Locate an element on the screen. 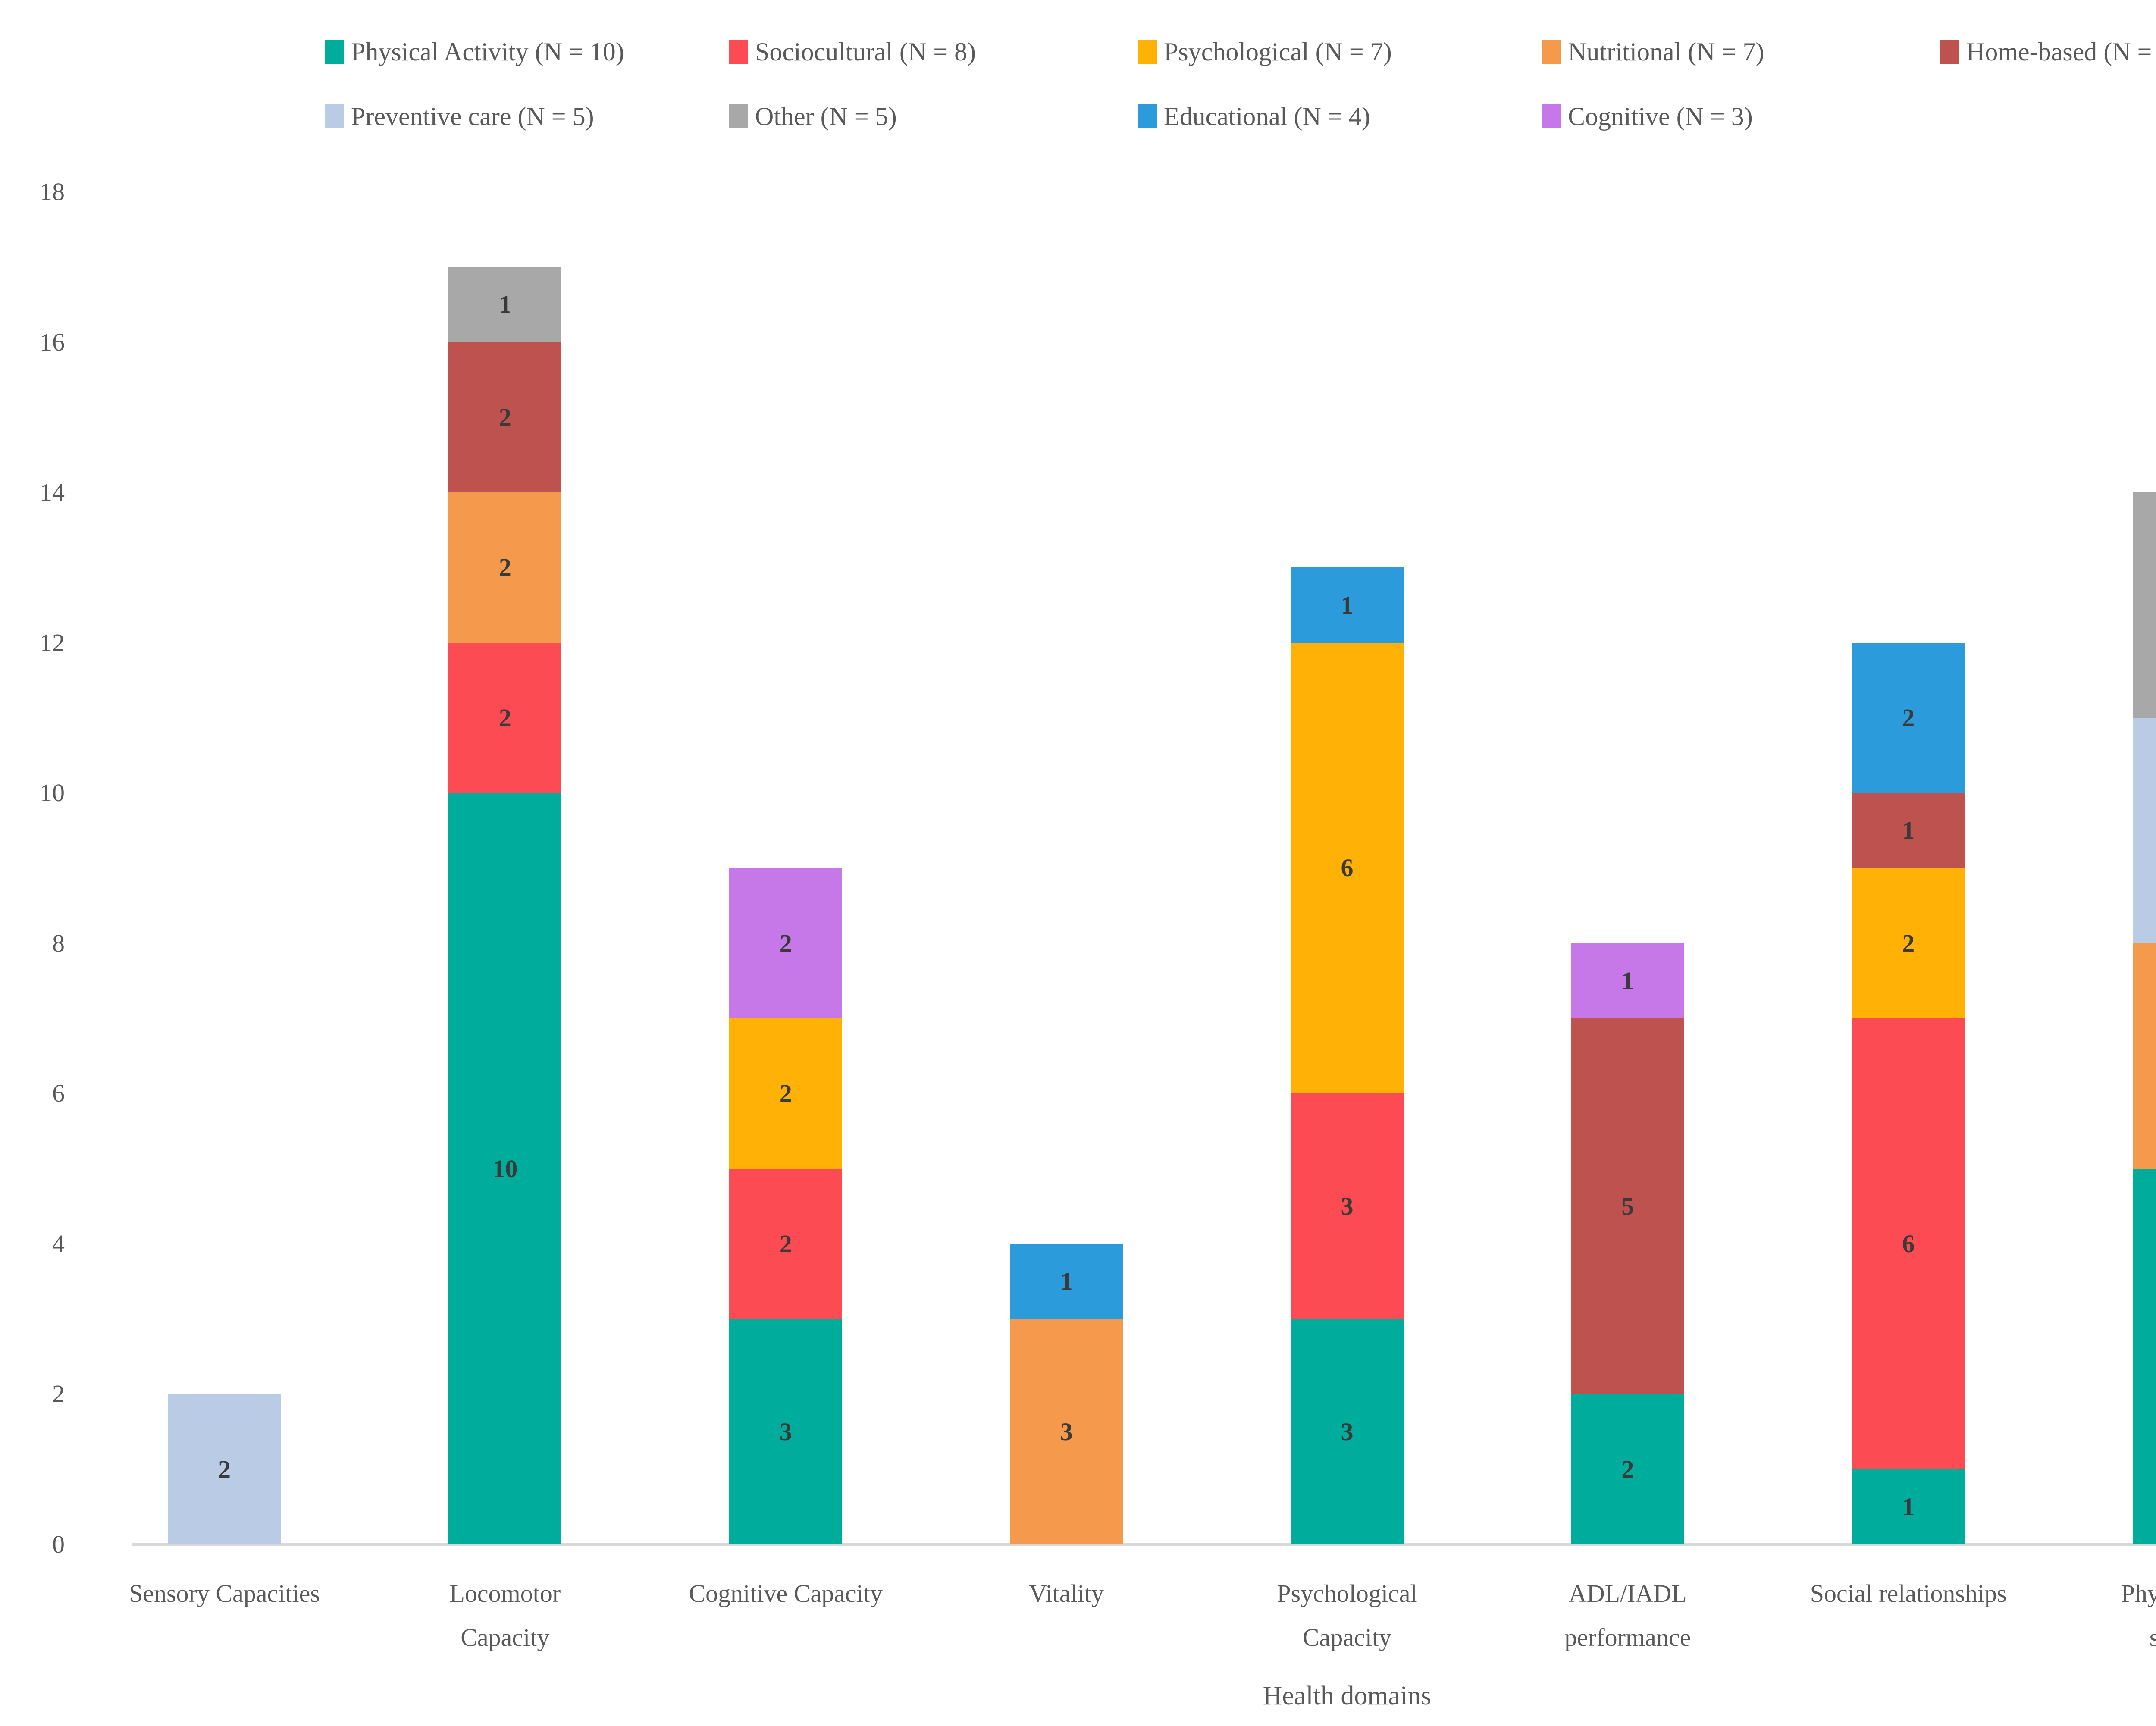 This screenshot has width=2156, height=1726. legend-item-sociocultural: Sociocultural (N = 8) is located at coordinates (852, 52).